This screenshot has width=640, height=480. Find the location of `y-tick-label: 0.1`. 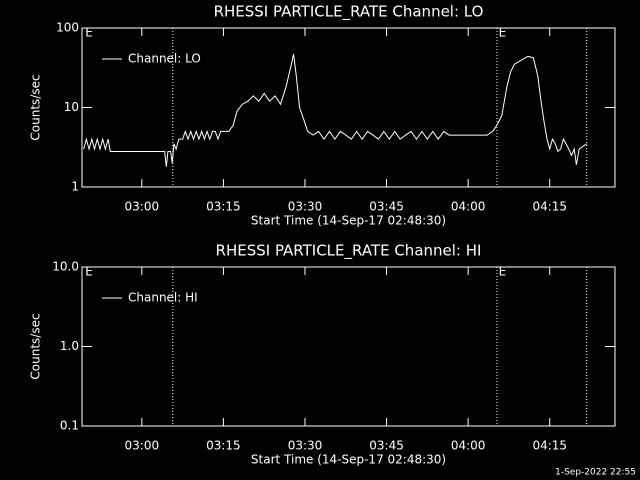

y-tick-label: 0.1 is located at coordinates (69, 426).